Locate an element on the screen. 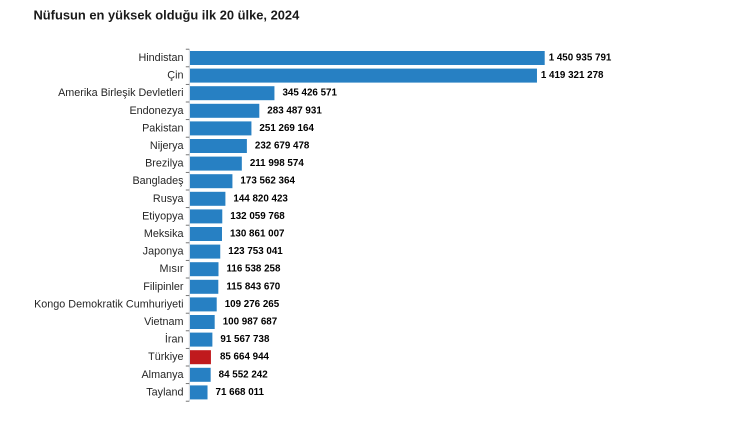  svg-text: 132 059 768 is located at coordinates (257, 216).